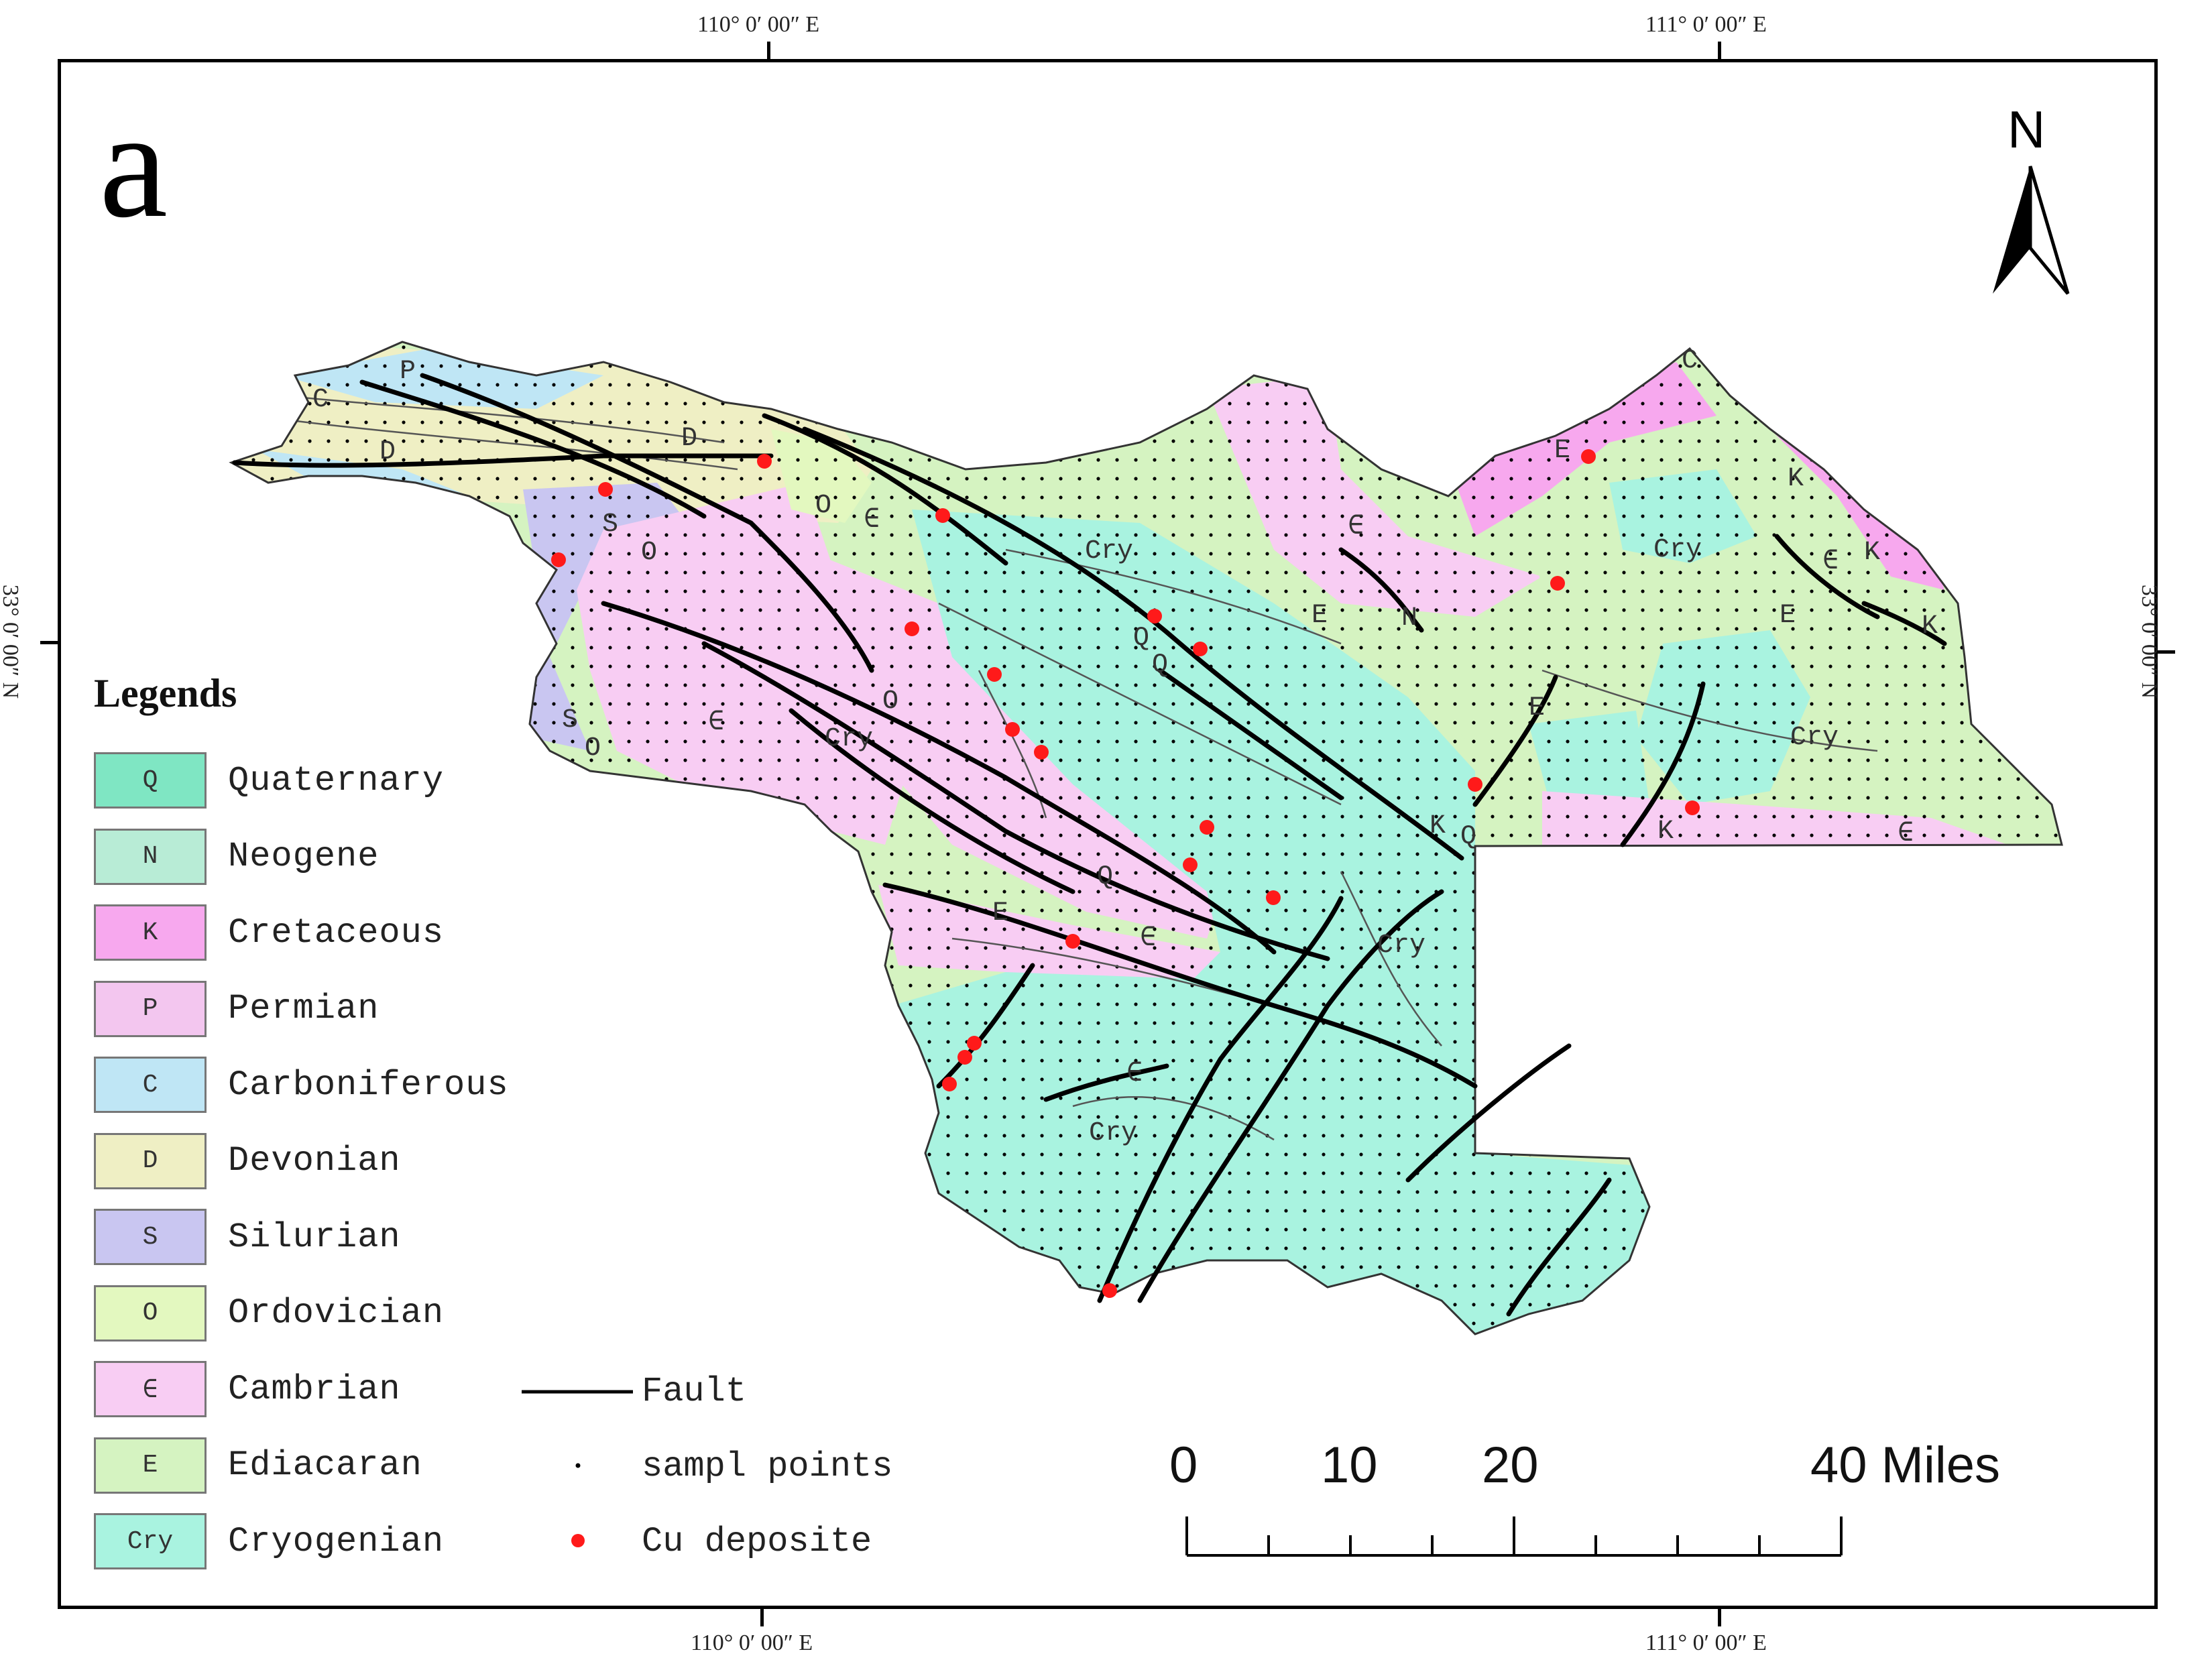 This screenshot has width=2212, height=1668. What do you see at coordinates (150, 1465) in the screenshot?
I see `legend-swatch: E` at bounding box center [150, 1465].